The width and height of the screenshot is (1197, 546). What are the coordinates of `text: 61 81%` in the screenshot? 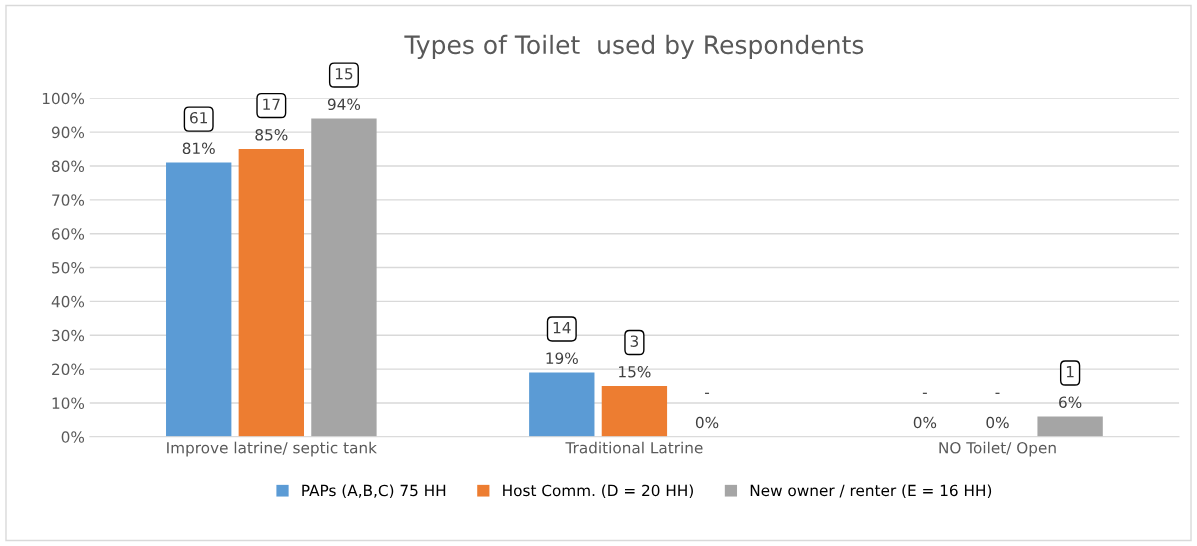 It's located at (198, 133).